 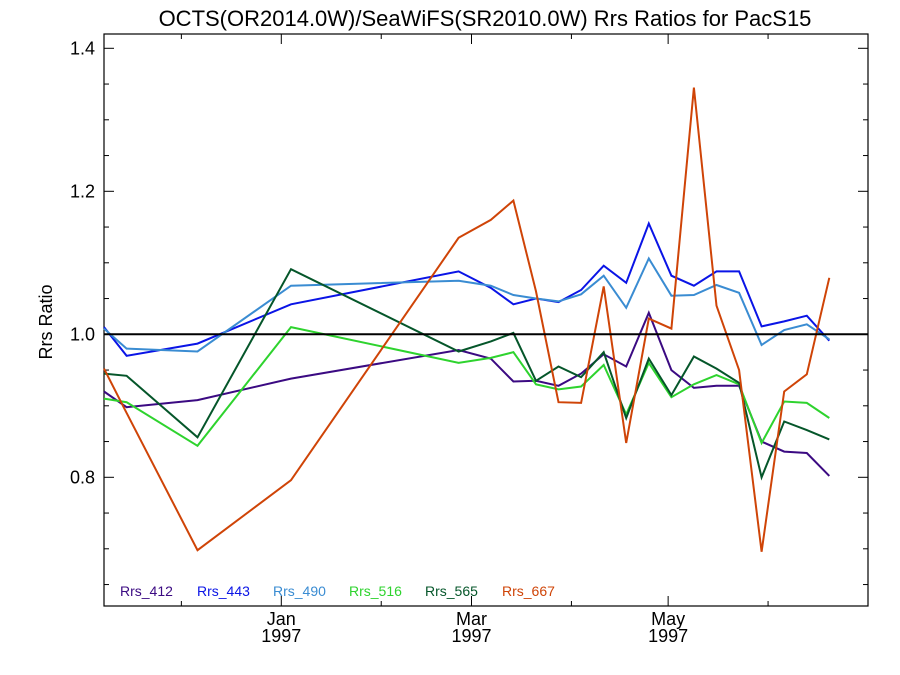 What do you see at coordinates (451, 591) in the screenshot?
I see `legend-entry: Rrs_565` at bounding box center [451, 591].